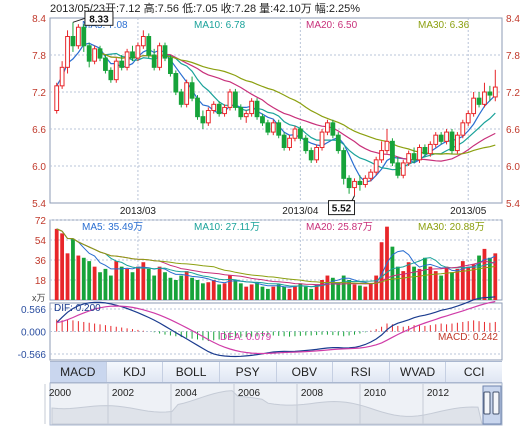 The height and width of the screenshot is (429, 522). What do you see at coordinates (305, 372) in the screenshot?
I see `tab-obv: OBV` at bounding box center [305, 372].